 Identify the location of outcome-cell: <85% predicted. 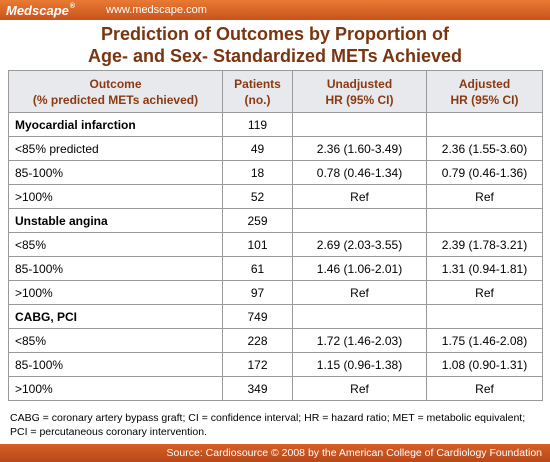
(115, 148).